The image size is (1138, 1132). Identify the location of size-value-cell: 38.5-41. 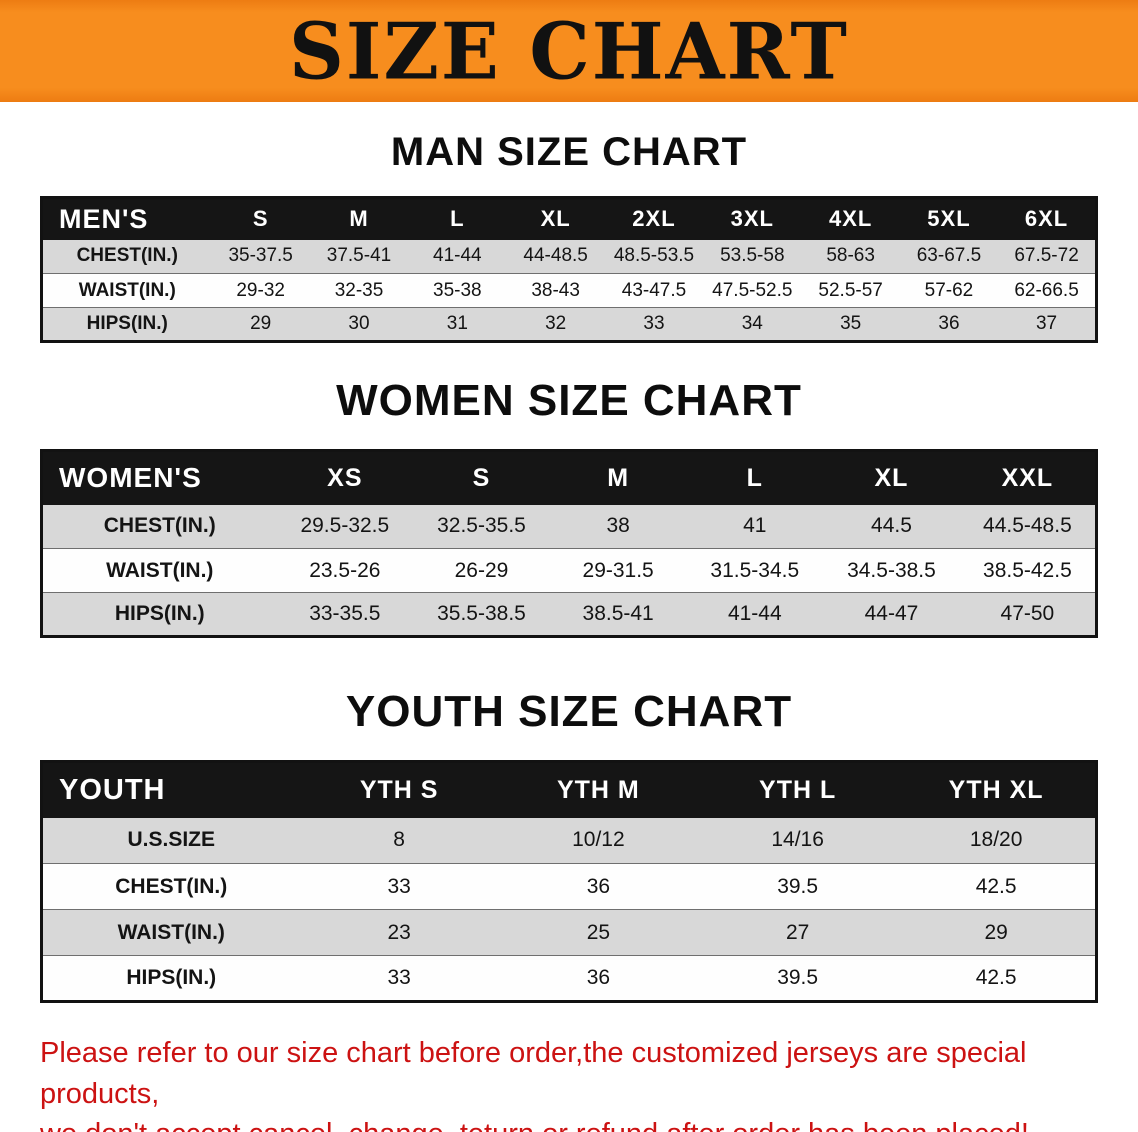
(618, 613).